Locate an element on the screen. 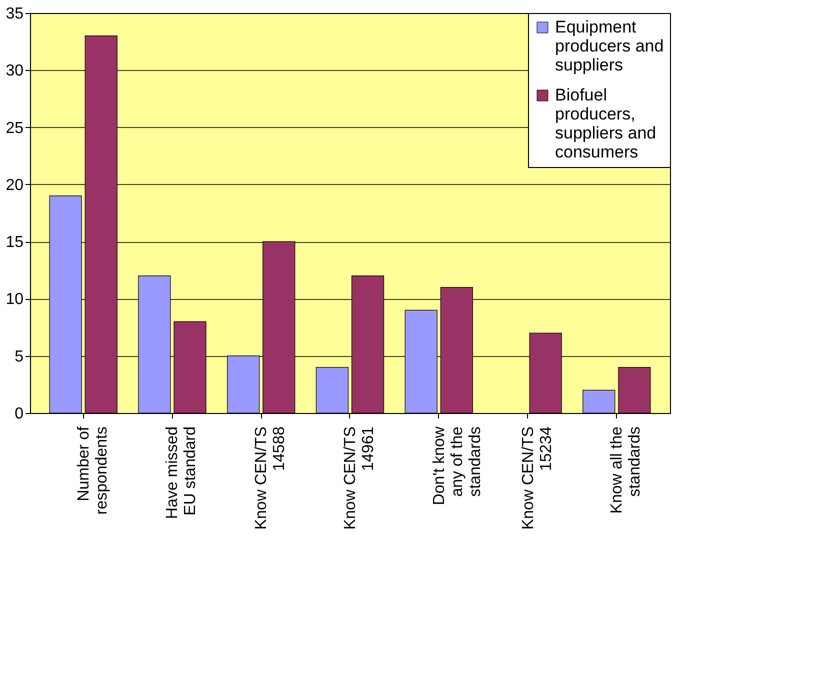 Image resolution: width=825 pixels, height=695 pixels. y-tick-label: 30 is located at coordinates (15, 71).